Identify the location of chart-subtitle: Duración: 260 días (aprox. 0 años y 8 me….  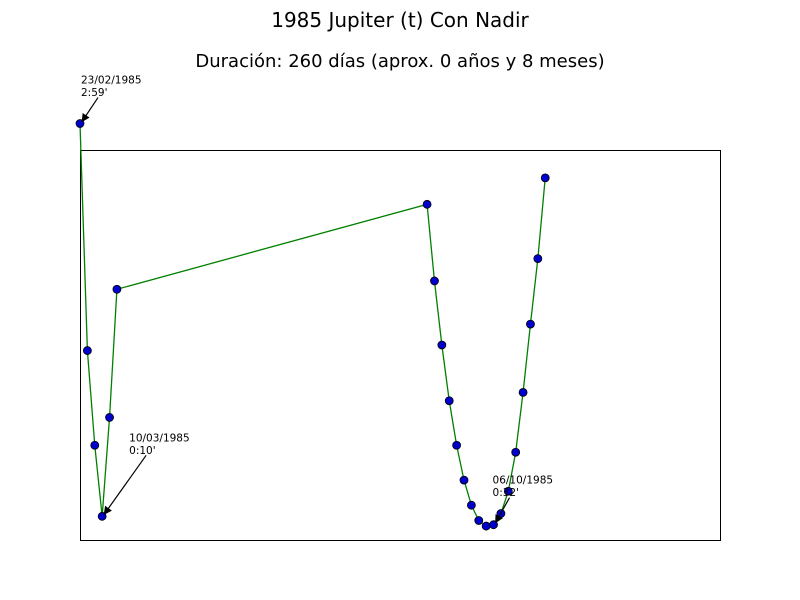
(400, 61).